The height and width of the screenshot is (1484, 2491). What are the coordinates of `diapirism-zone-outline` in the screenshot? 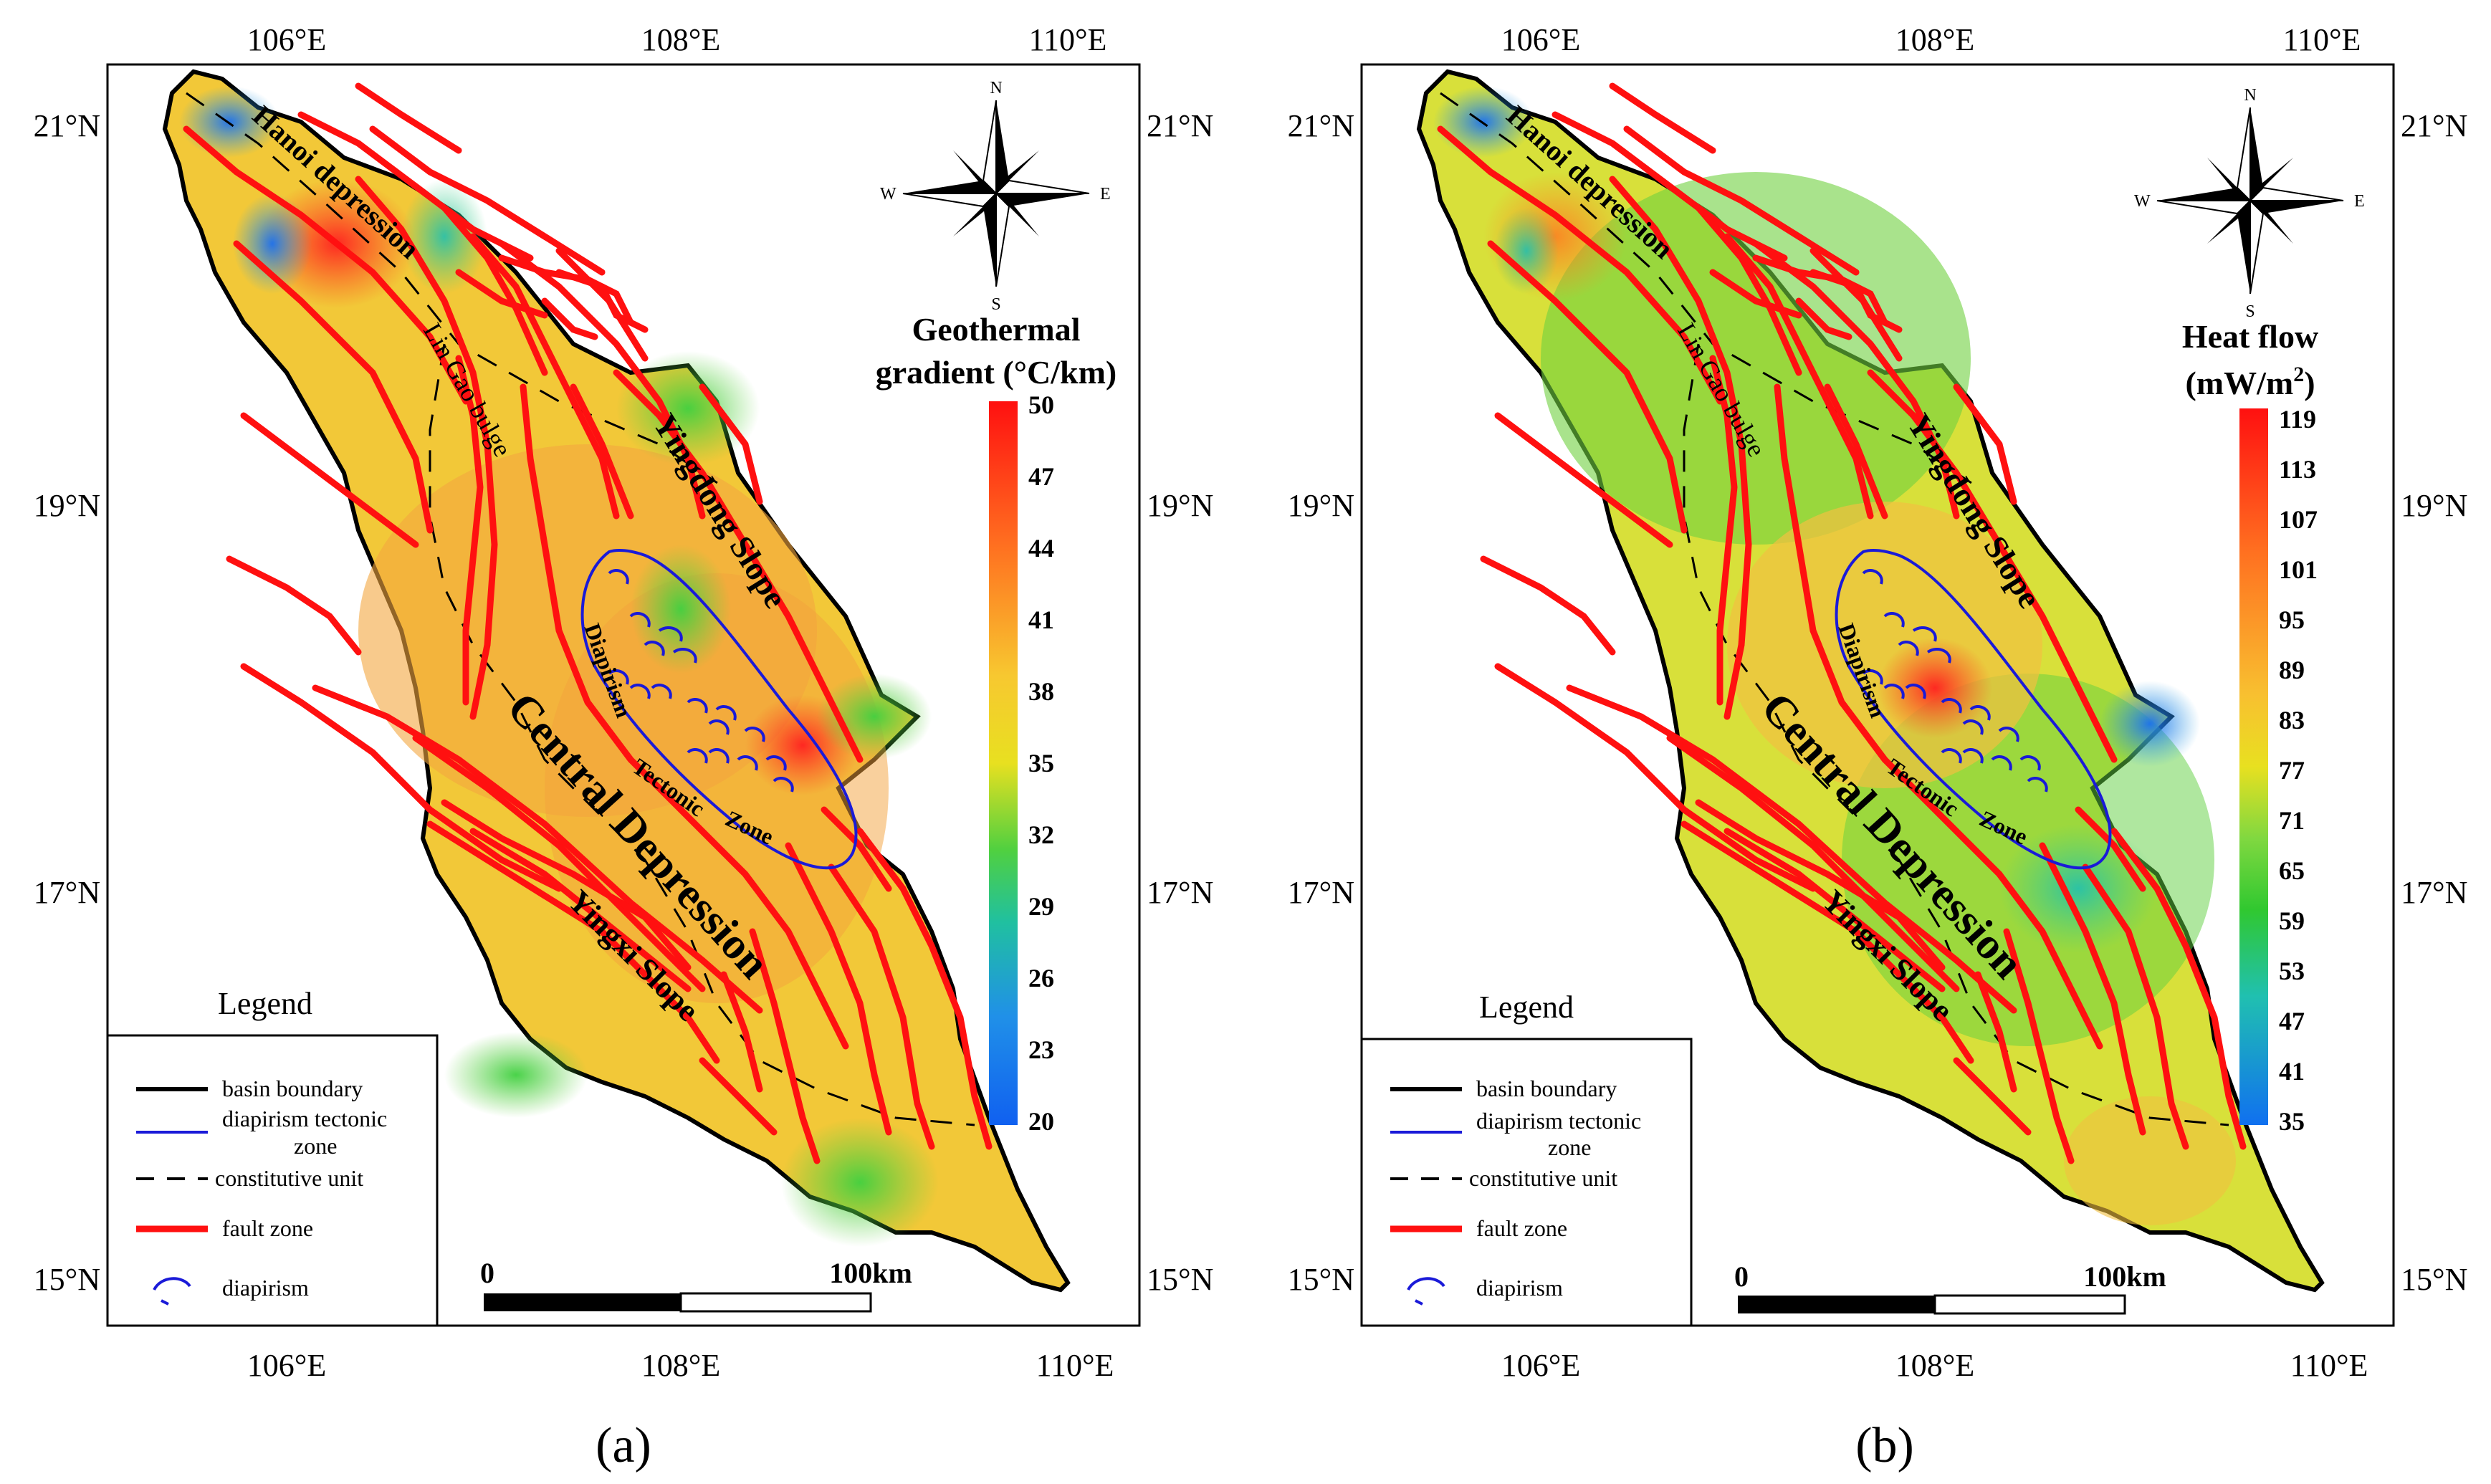 It's located at (719, 709).